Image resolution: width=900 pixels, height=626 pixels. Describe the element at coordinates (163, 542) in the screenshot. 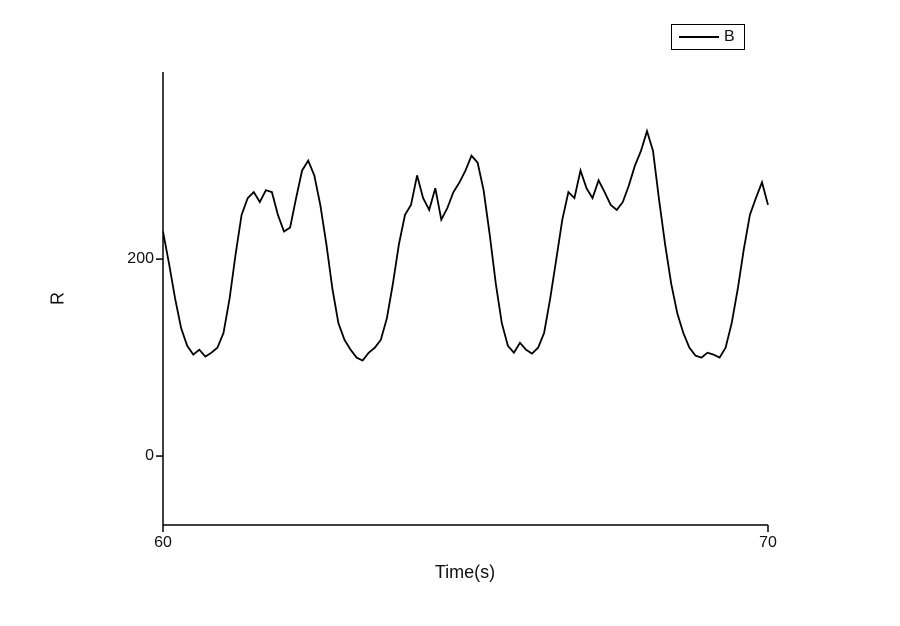

I see `x-tick-label-60: 60` at that location.